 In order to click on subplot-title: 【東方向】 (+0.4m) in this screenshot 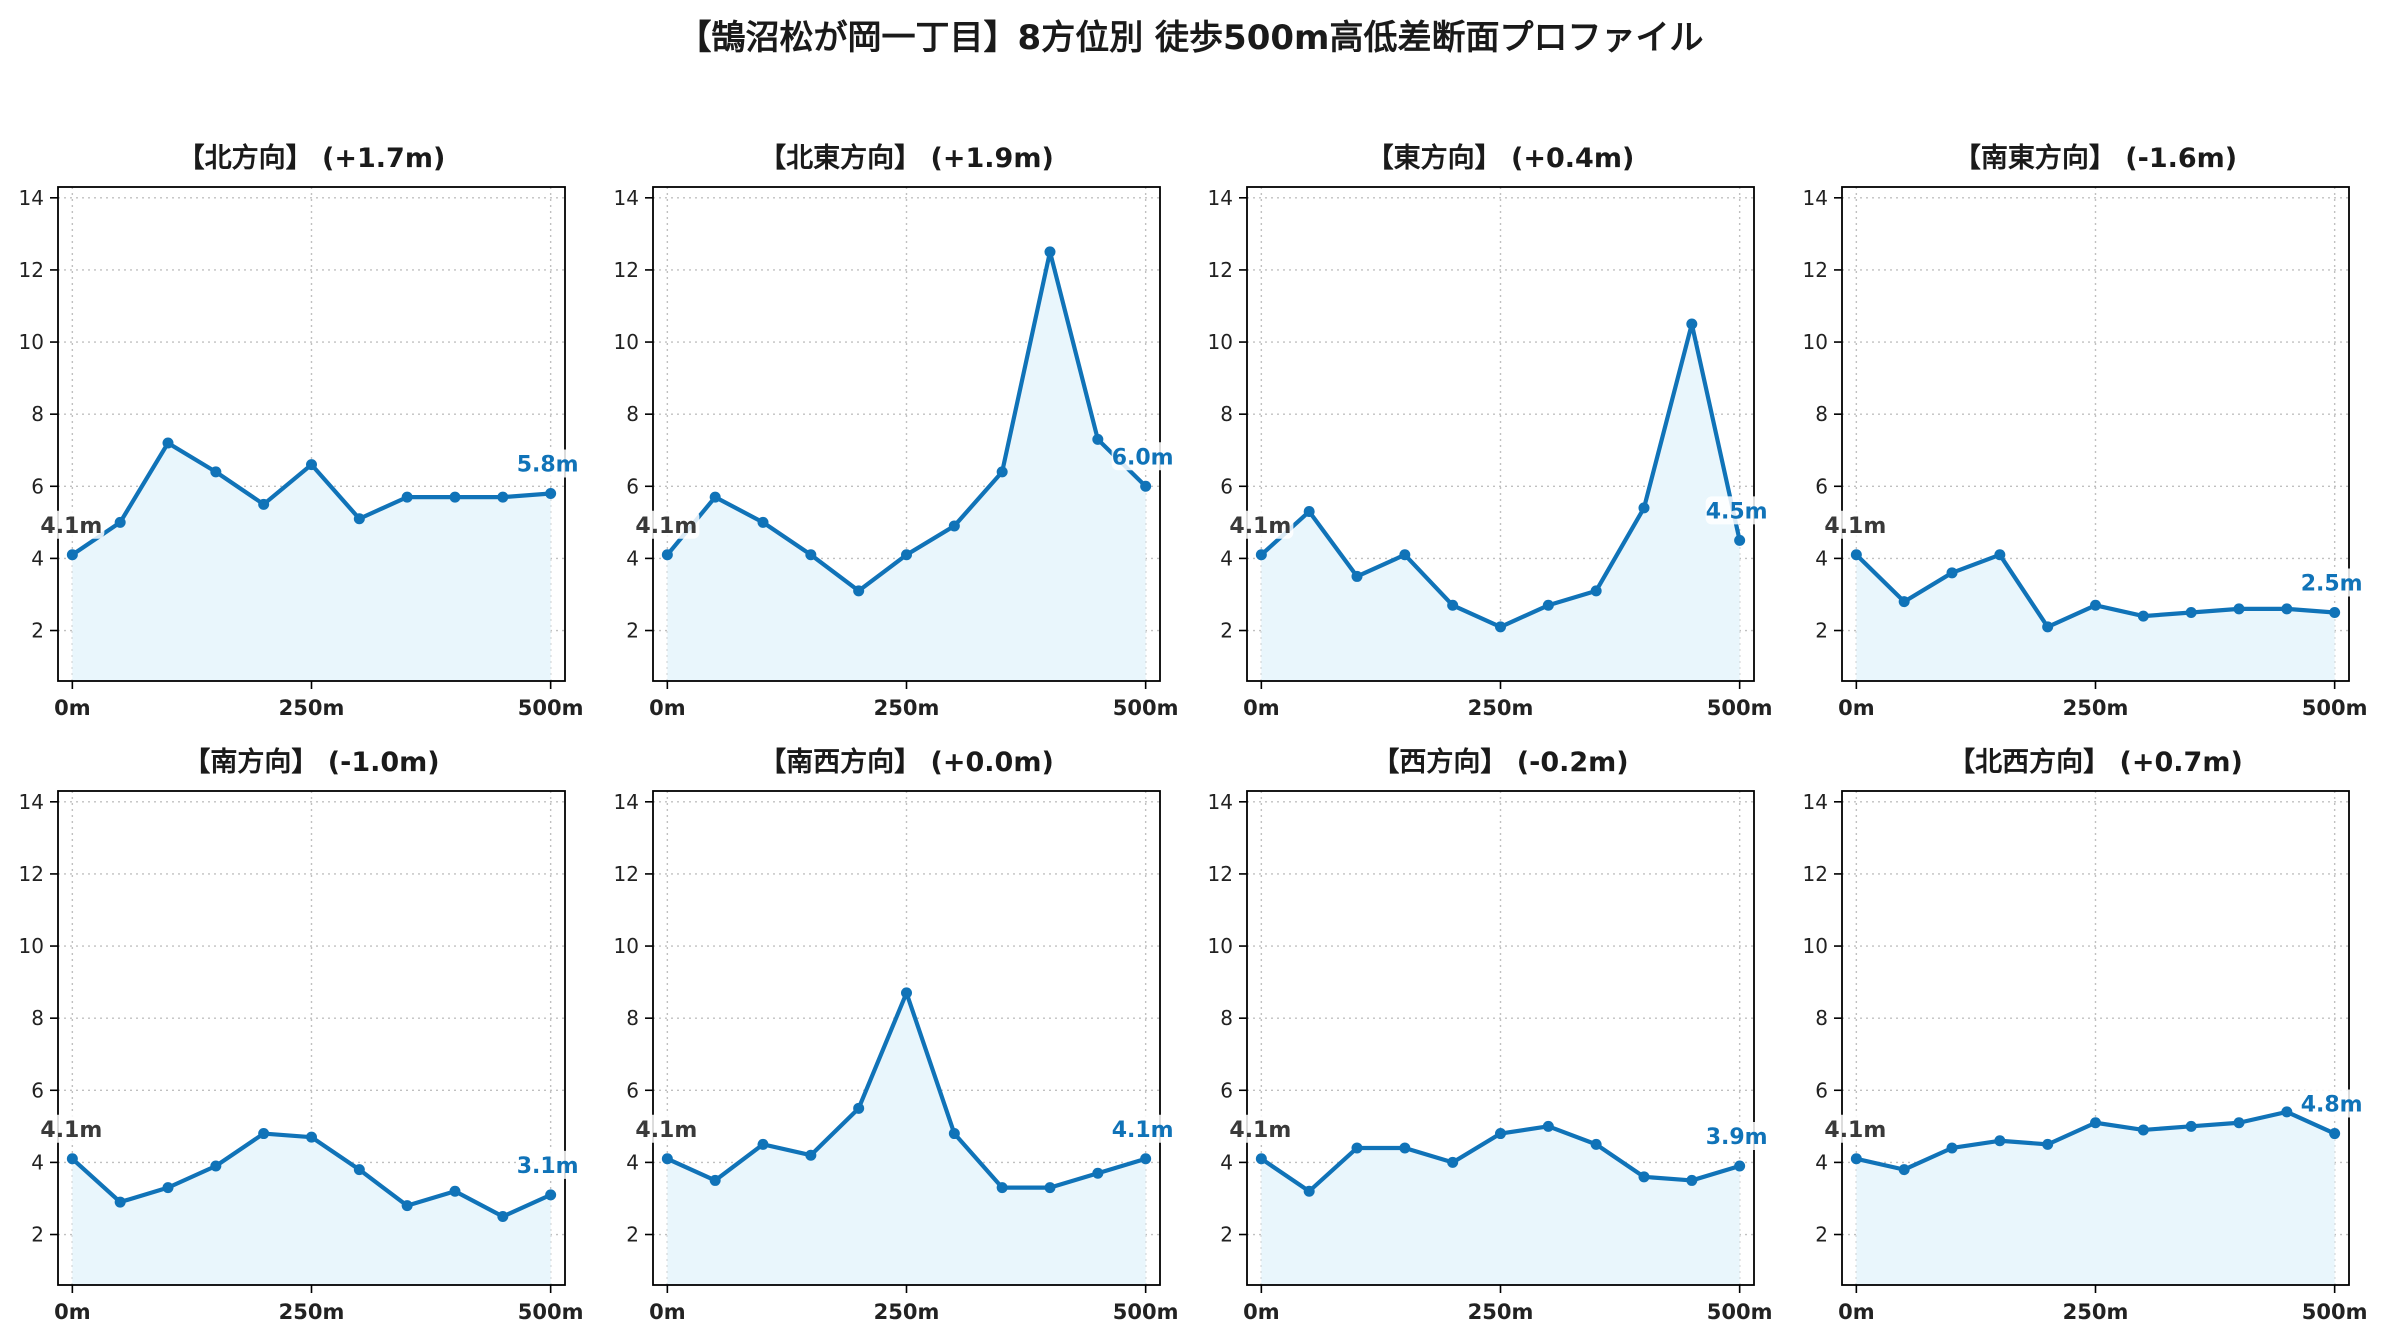, I will do `click(1501, 158)`.